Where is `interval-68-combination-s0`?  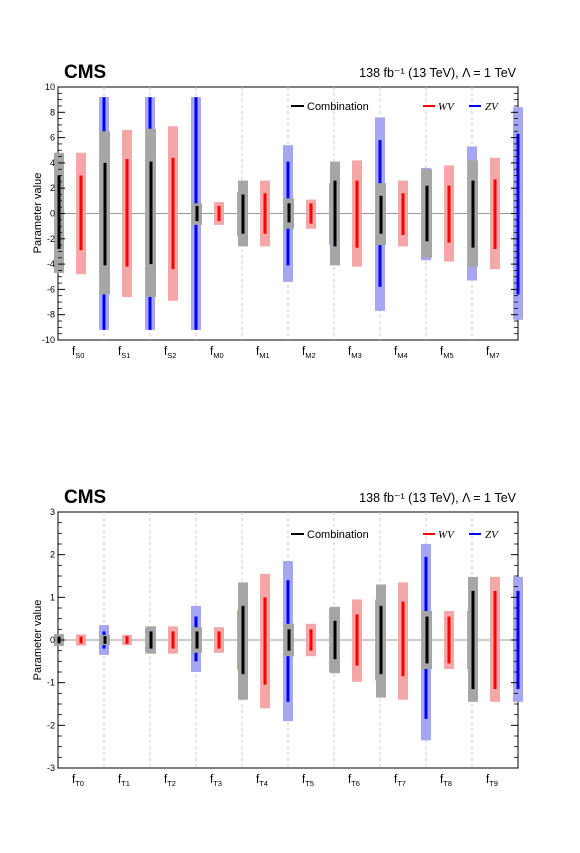 interval-68-combination-s0 is located at coordinates (59, 212).